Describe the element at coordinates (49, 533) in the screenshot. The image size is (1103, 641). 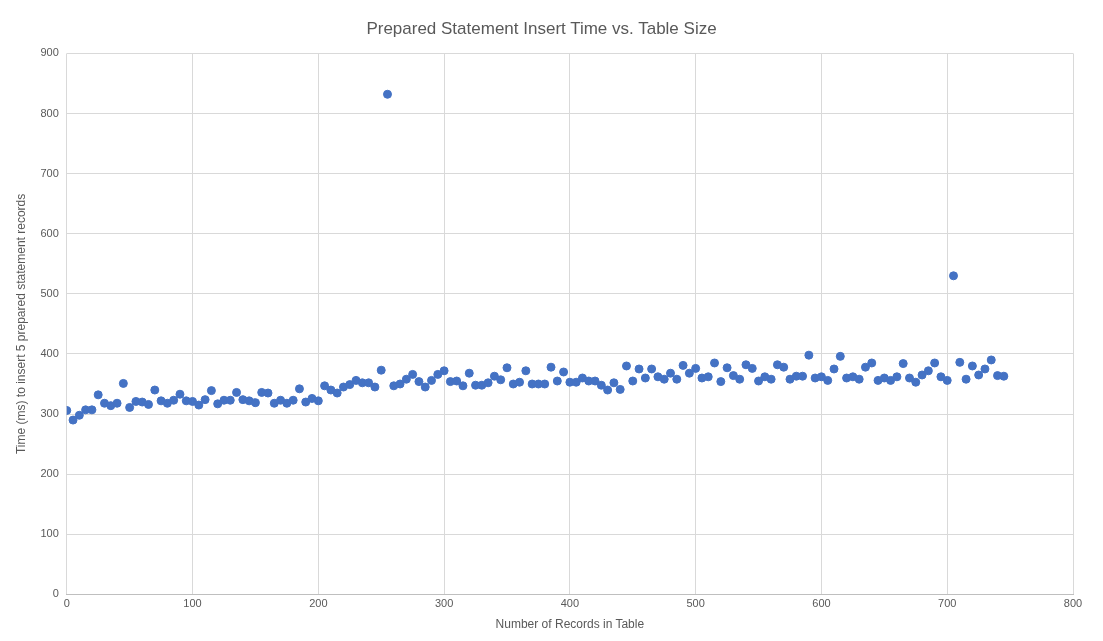
I see `y-tick-label: 100` at that location.